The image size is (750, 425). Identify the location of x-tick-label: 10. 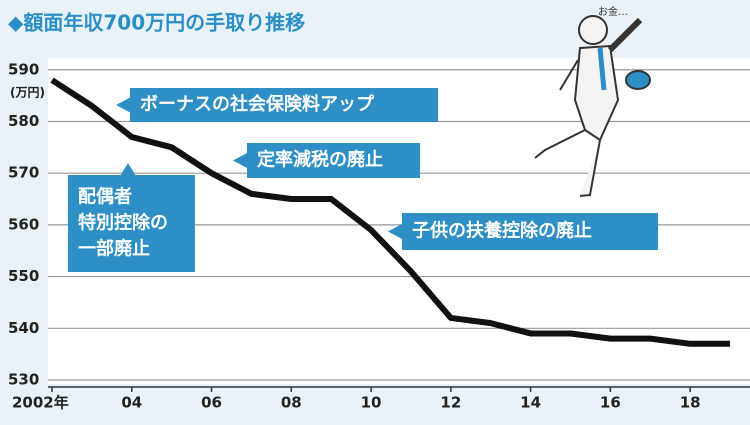
(371, 403).